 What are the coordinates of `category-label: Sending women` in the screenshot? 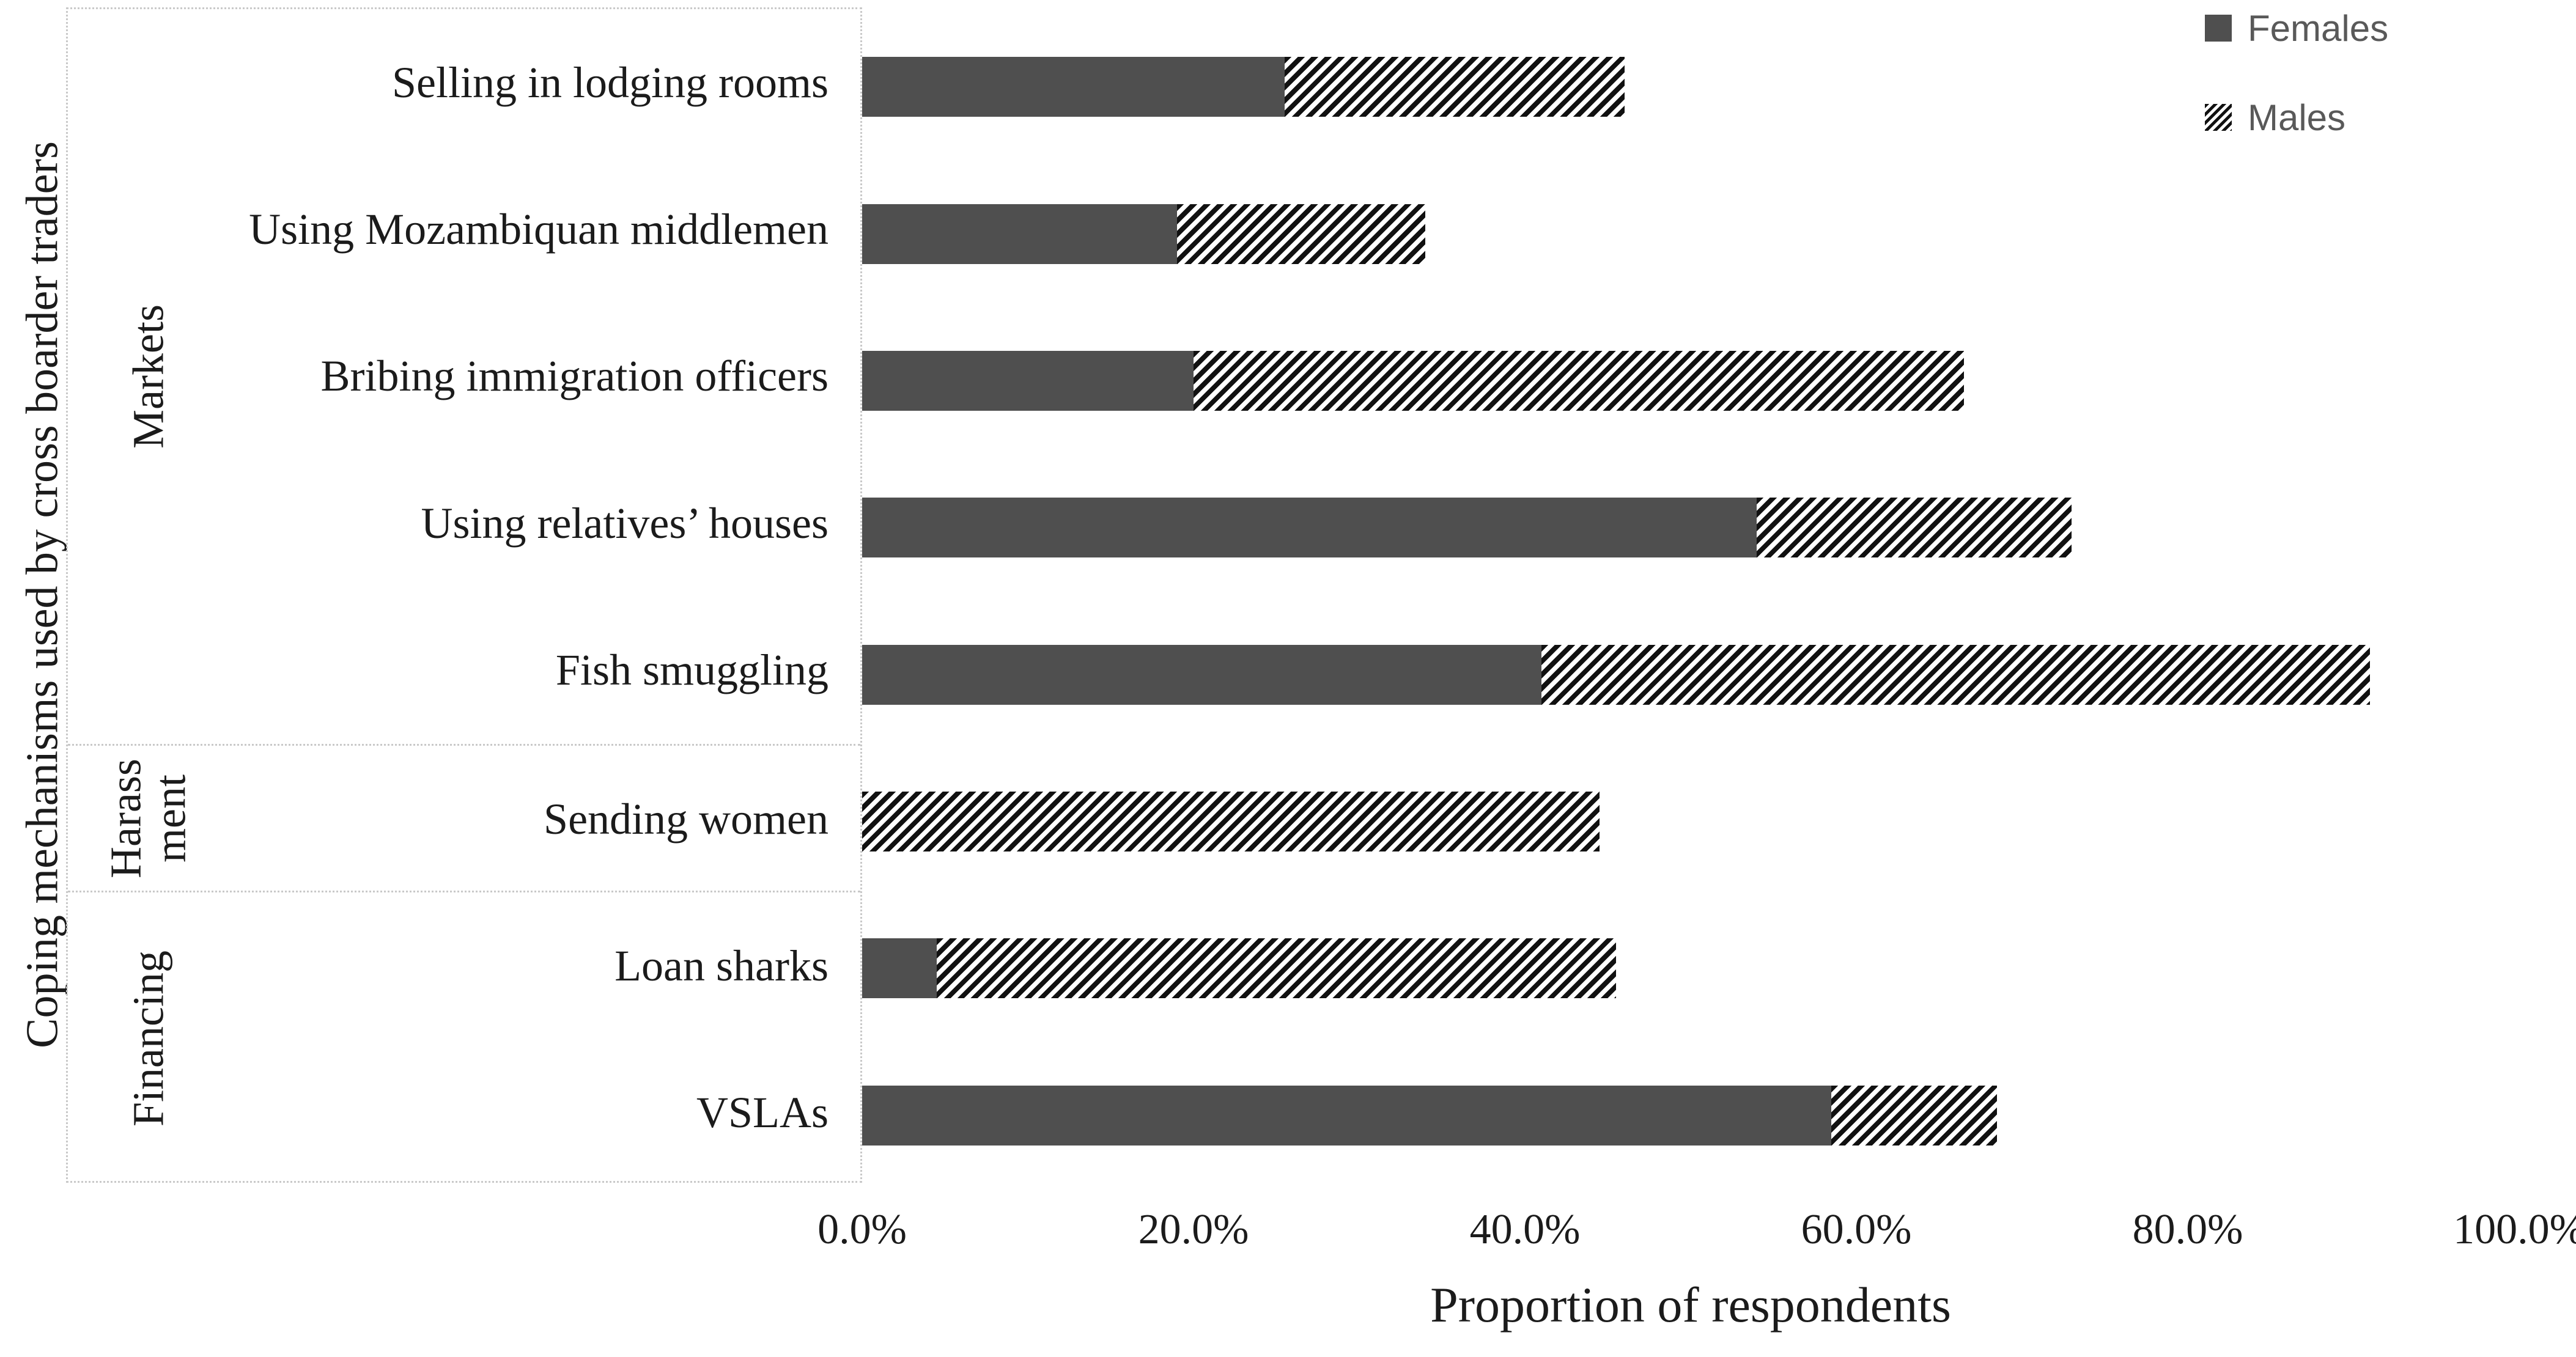 It's located at (686, 819).